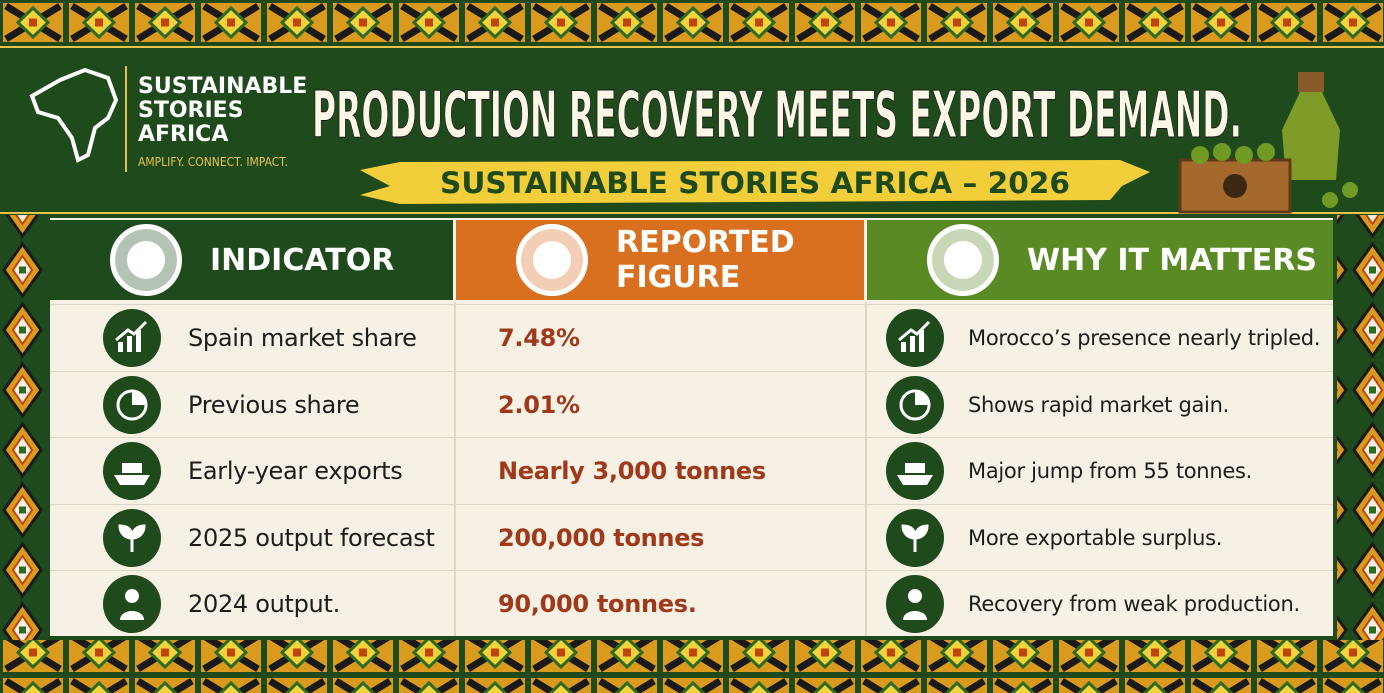 The width and height of the screenshot is (1384, 693). I want to click on figure-cell: Nearly 3,000 tonnes, so click(632, 471).